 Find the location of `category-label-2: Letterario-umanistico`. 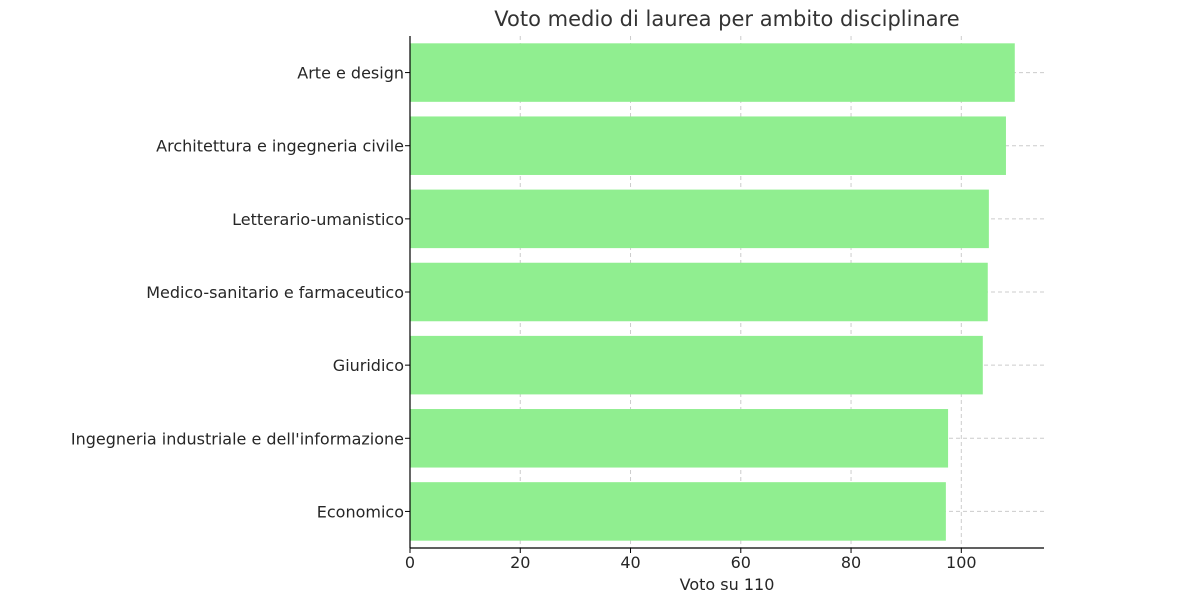

category-label-2: Letterario-umanistico is located at coordinates (318, 219).